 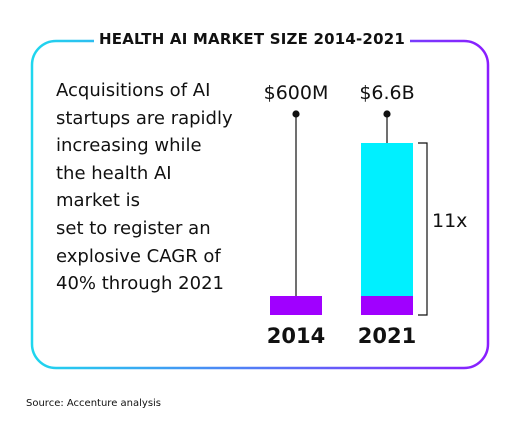 I want to click on description-line: startups are rapidly, so click(x=144, y=118).